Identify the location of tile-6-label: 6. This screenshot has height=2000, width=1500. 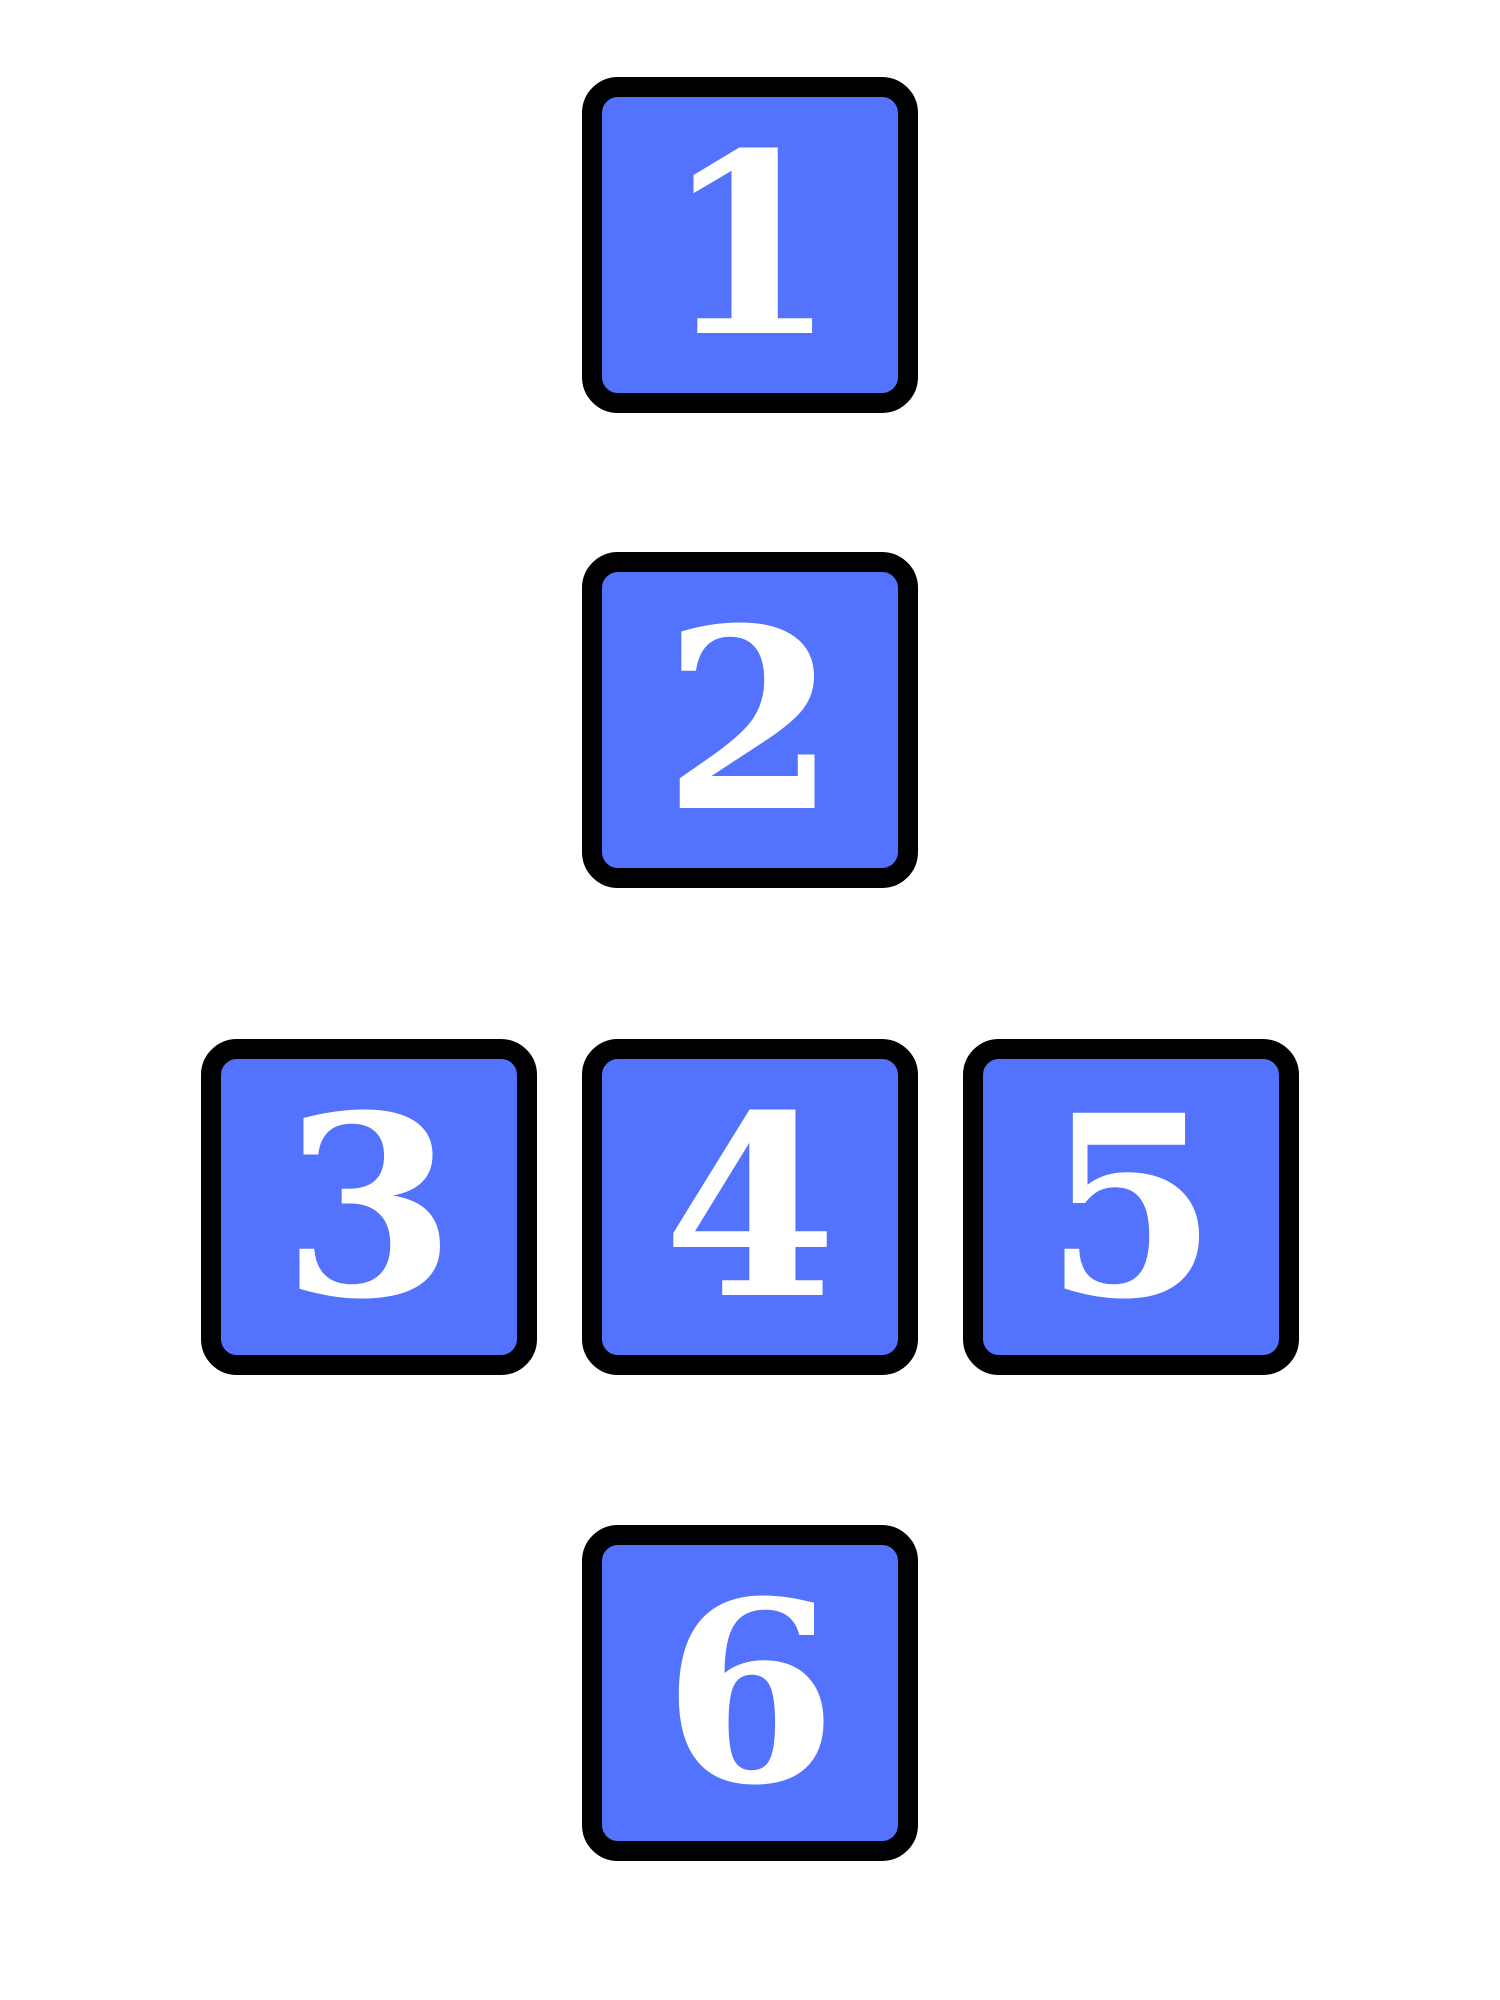
(750, 1693).